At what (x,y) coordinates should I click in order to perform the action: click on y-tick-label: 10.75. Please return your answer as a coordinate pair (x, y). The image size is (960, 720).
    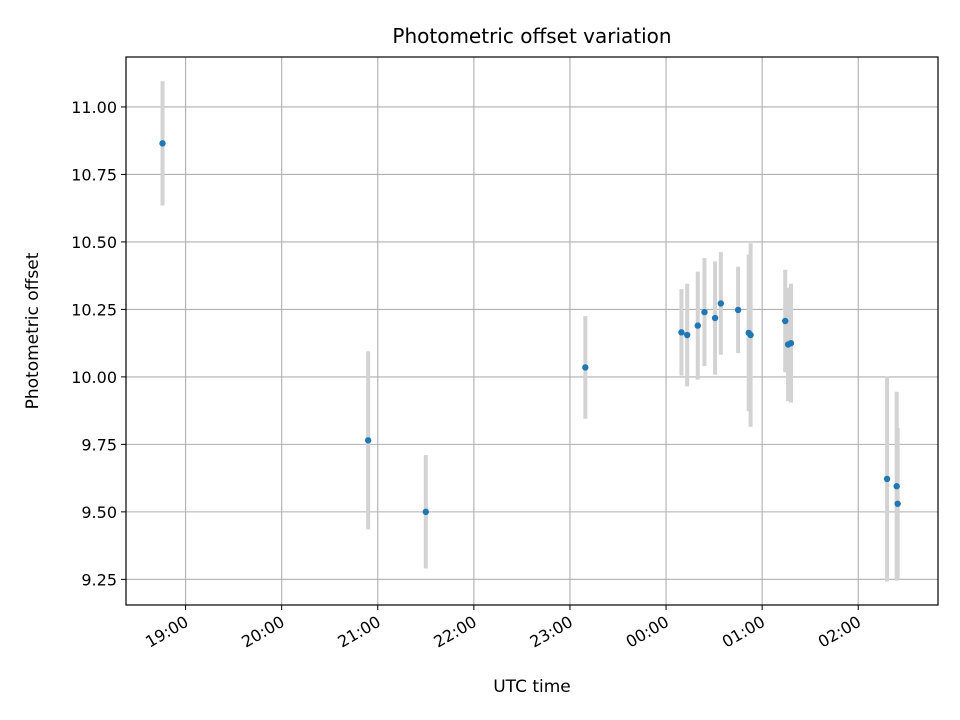
    Looking at the image, I should click on (94, 174).